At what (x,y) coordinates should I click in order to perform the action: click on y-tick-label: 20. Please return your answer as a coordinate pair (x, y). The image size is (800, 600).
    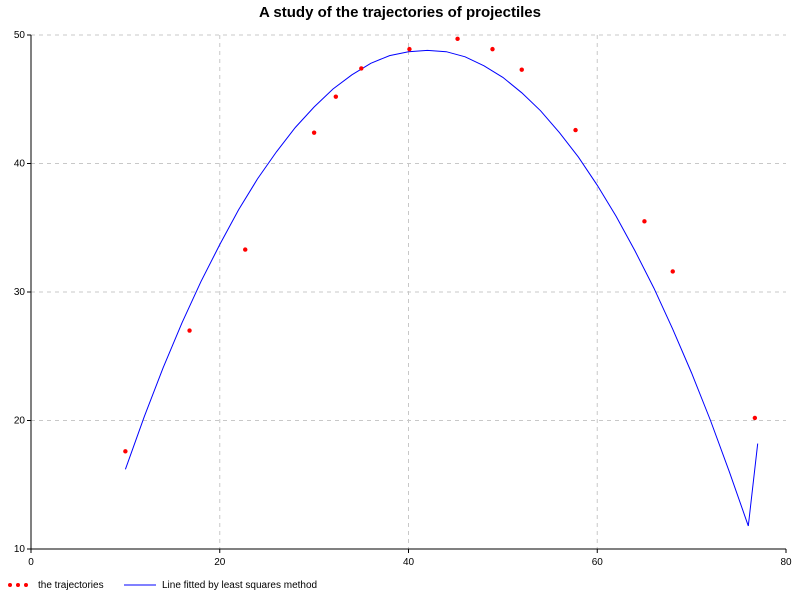
    Looking at the image, I should click on (20, 421).